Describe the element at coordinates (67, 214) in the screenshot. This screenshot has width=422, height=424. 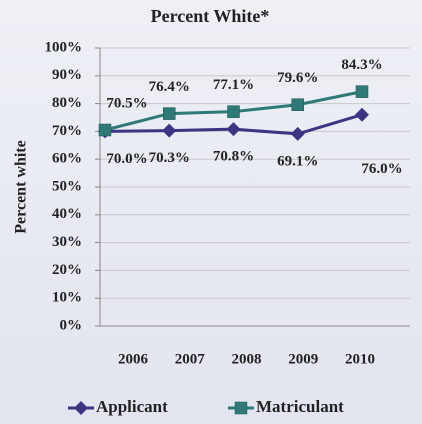
I see `y-tick-label: 40%` at that location.